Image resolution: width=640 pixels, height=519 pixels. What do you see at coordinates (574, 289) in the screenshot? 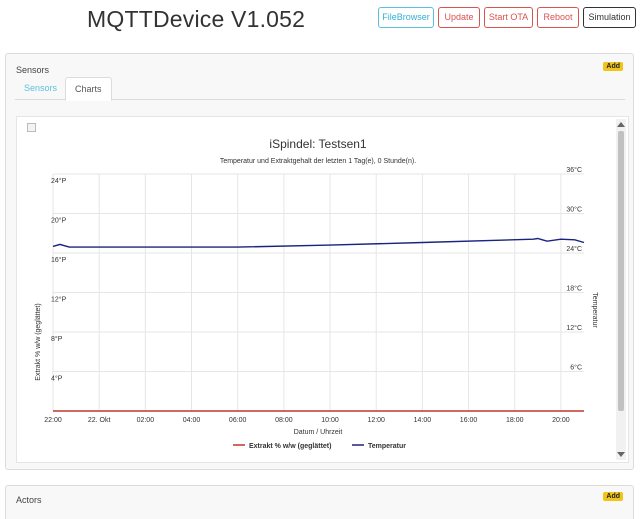
I see `y2-tick-label: 18°C` at bounding box center [574, 289].